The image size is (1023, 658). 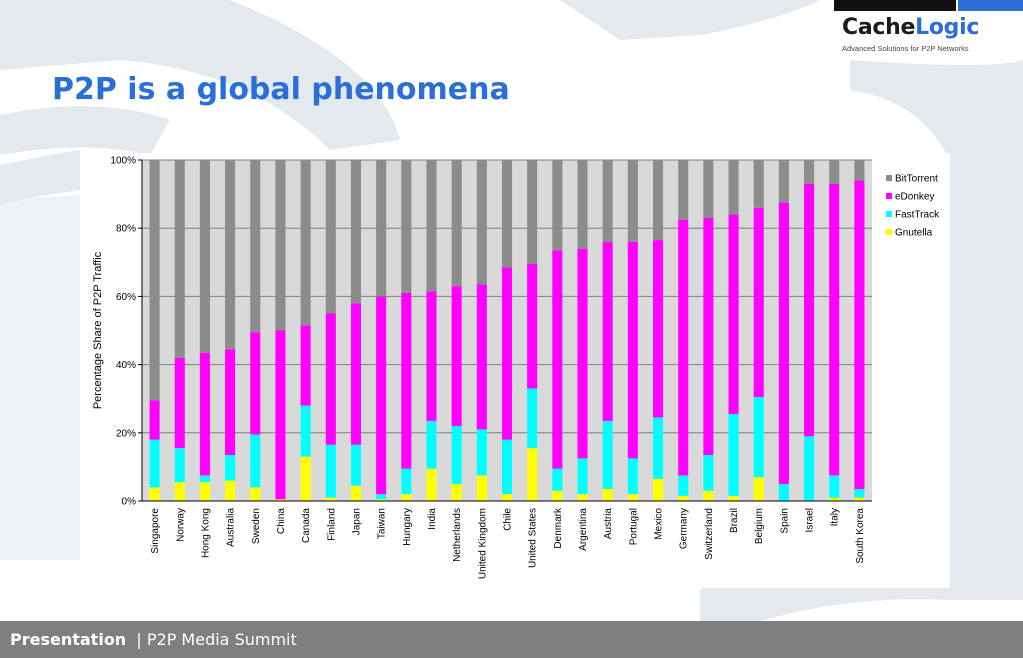 What do you see at coordinates (879, 27) in the screenshot?
I see `logo-word-cache: Cache` at bounding box center [879, 27].